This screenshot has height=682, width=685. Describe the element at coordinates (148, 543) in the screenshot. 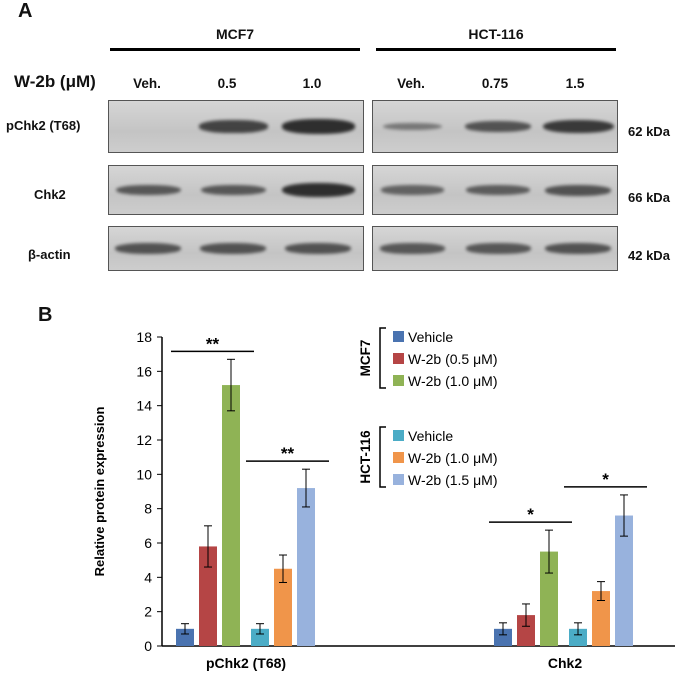

I see `y-tick-label: 6` at that location.